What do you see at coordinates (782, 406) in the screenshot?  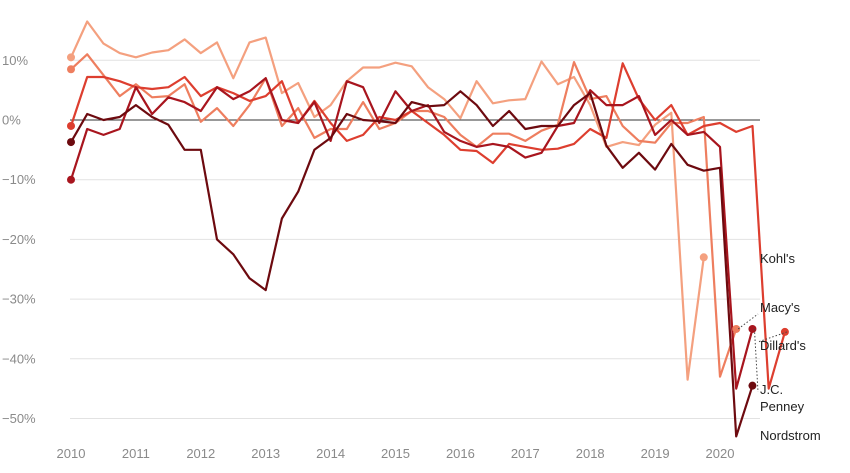 I see `end-label: Penney` at bounding box center [782, 406].